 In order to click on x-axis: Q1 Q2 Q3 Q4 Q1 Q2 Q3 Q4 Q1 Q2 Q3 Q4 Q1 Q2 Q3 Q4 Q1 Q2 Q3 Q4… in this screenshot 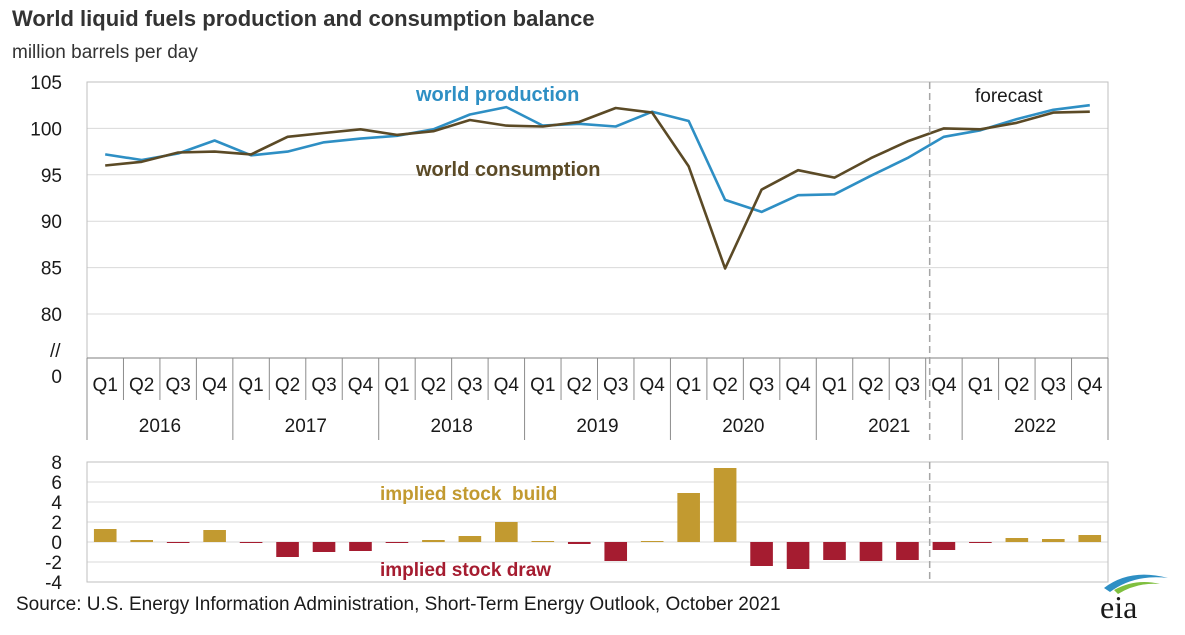, I will do `click(597, 398)`.